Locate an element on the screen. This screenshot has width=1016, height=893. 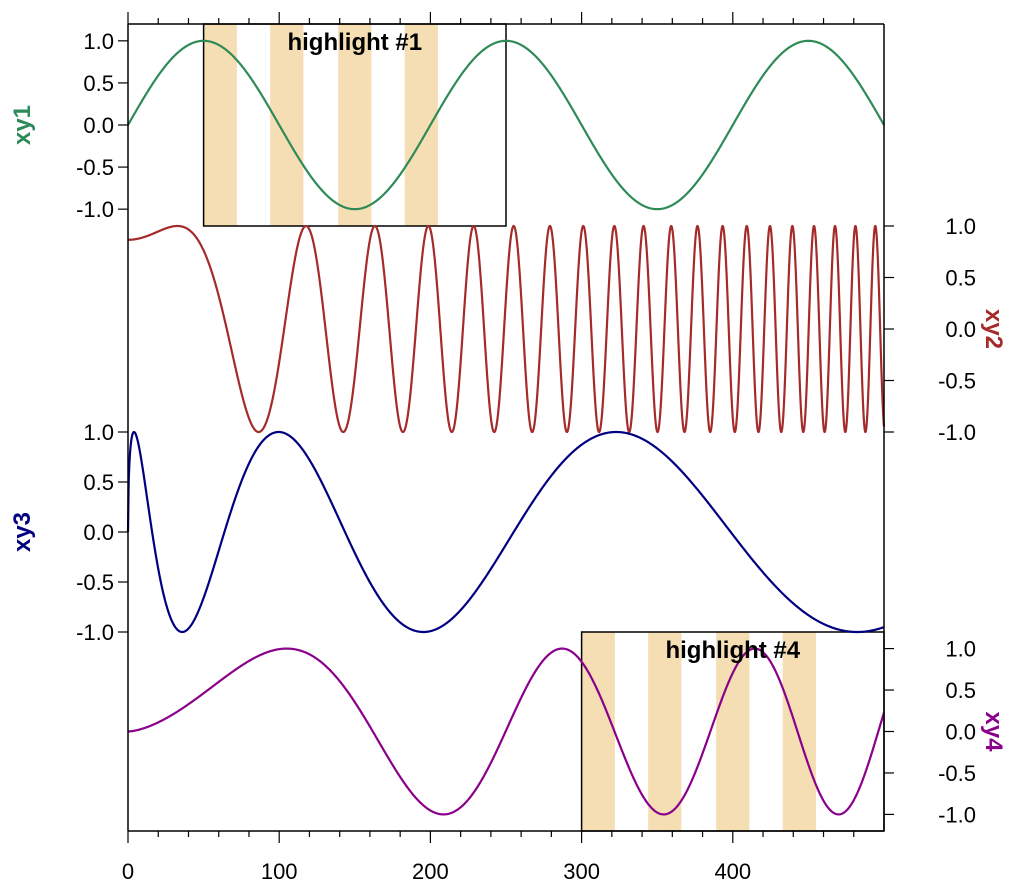
highlight-title-4: highlight #4 is located at coordinates (732, 650).